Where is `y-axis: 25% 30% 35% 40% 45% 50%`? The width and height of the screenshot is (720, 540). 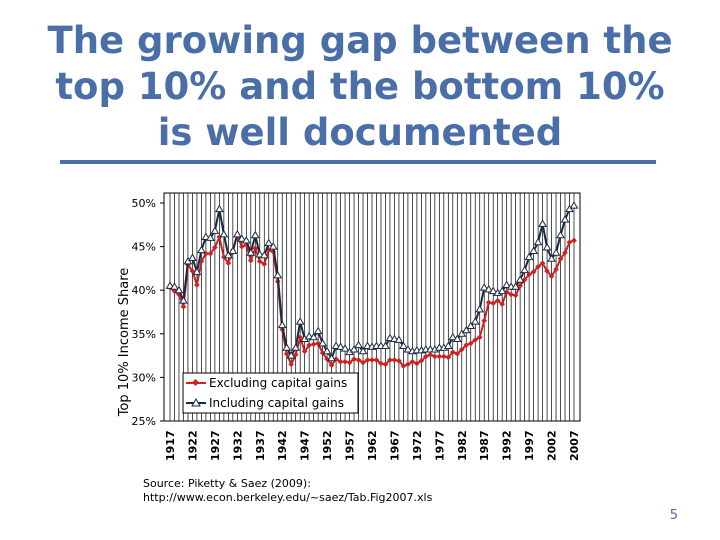
y-axis: 25% 30% 35% 40% 45% 50% is located at coordinates (148, 312).